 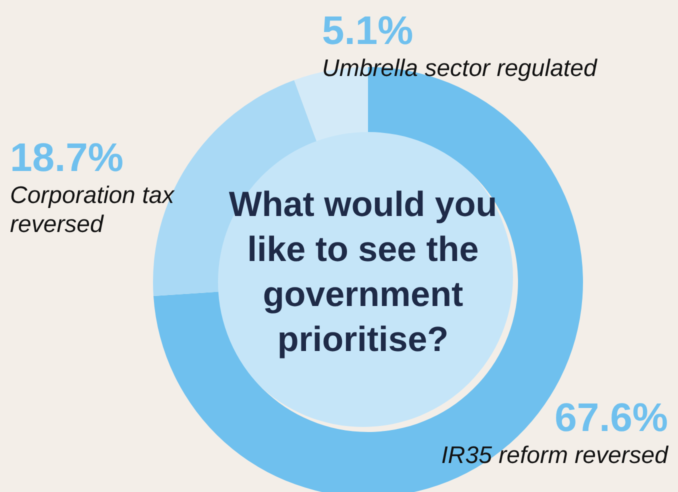 What do you see at coordinates (460, 68) in the screenshot?
I see `slice-label: Umbrella sector regulated` at bounding box center [460, 68].